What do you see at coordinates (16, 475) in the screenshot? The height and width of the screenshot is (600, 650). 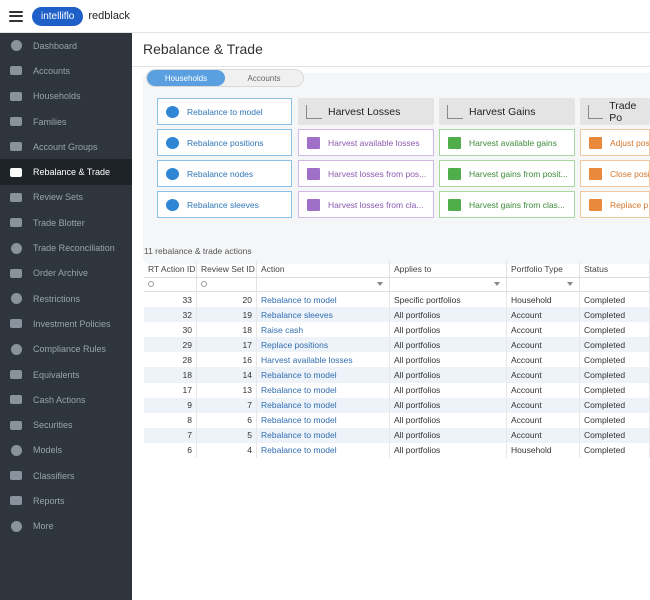 I see `grid-icon` at bounding box center [16, 475].